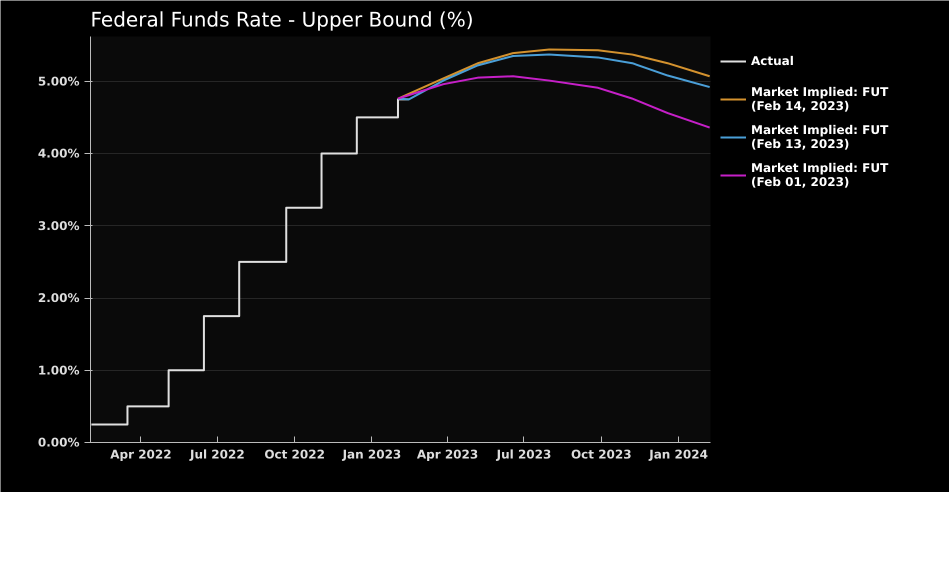 The image size is (949, 576). I want to click on x-tick-label: Apr 2022, so click(141, 455).